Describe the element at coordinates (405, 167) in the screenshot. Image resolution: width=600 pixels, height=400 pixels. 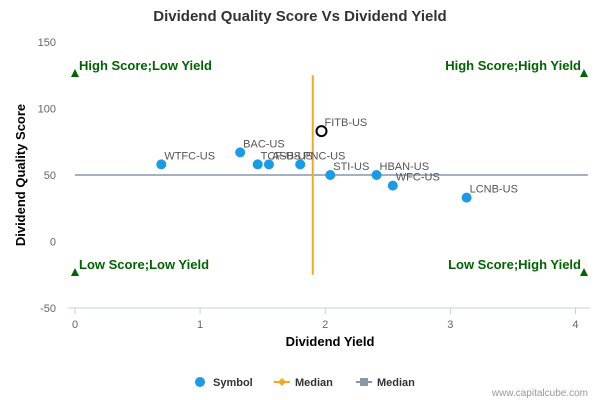
I see `data-point-label: HBAN-US` at that location.